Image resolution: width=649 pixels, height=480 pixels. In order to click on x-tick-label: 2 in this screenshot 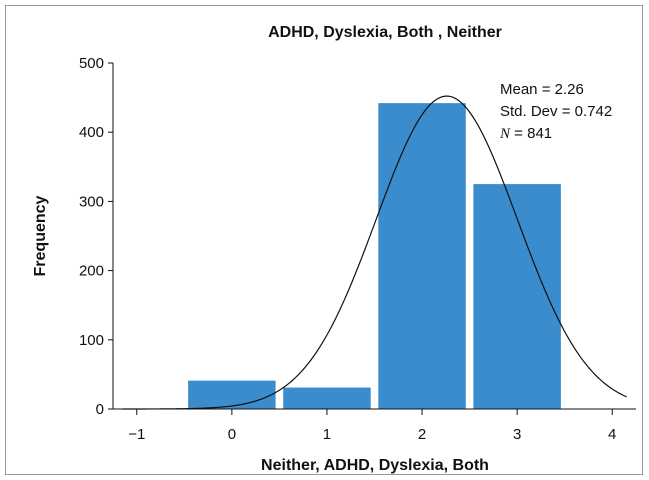, I will do `click(422, 434)`.